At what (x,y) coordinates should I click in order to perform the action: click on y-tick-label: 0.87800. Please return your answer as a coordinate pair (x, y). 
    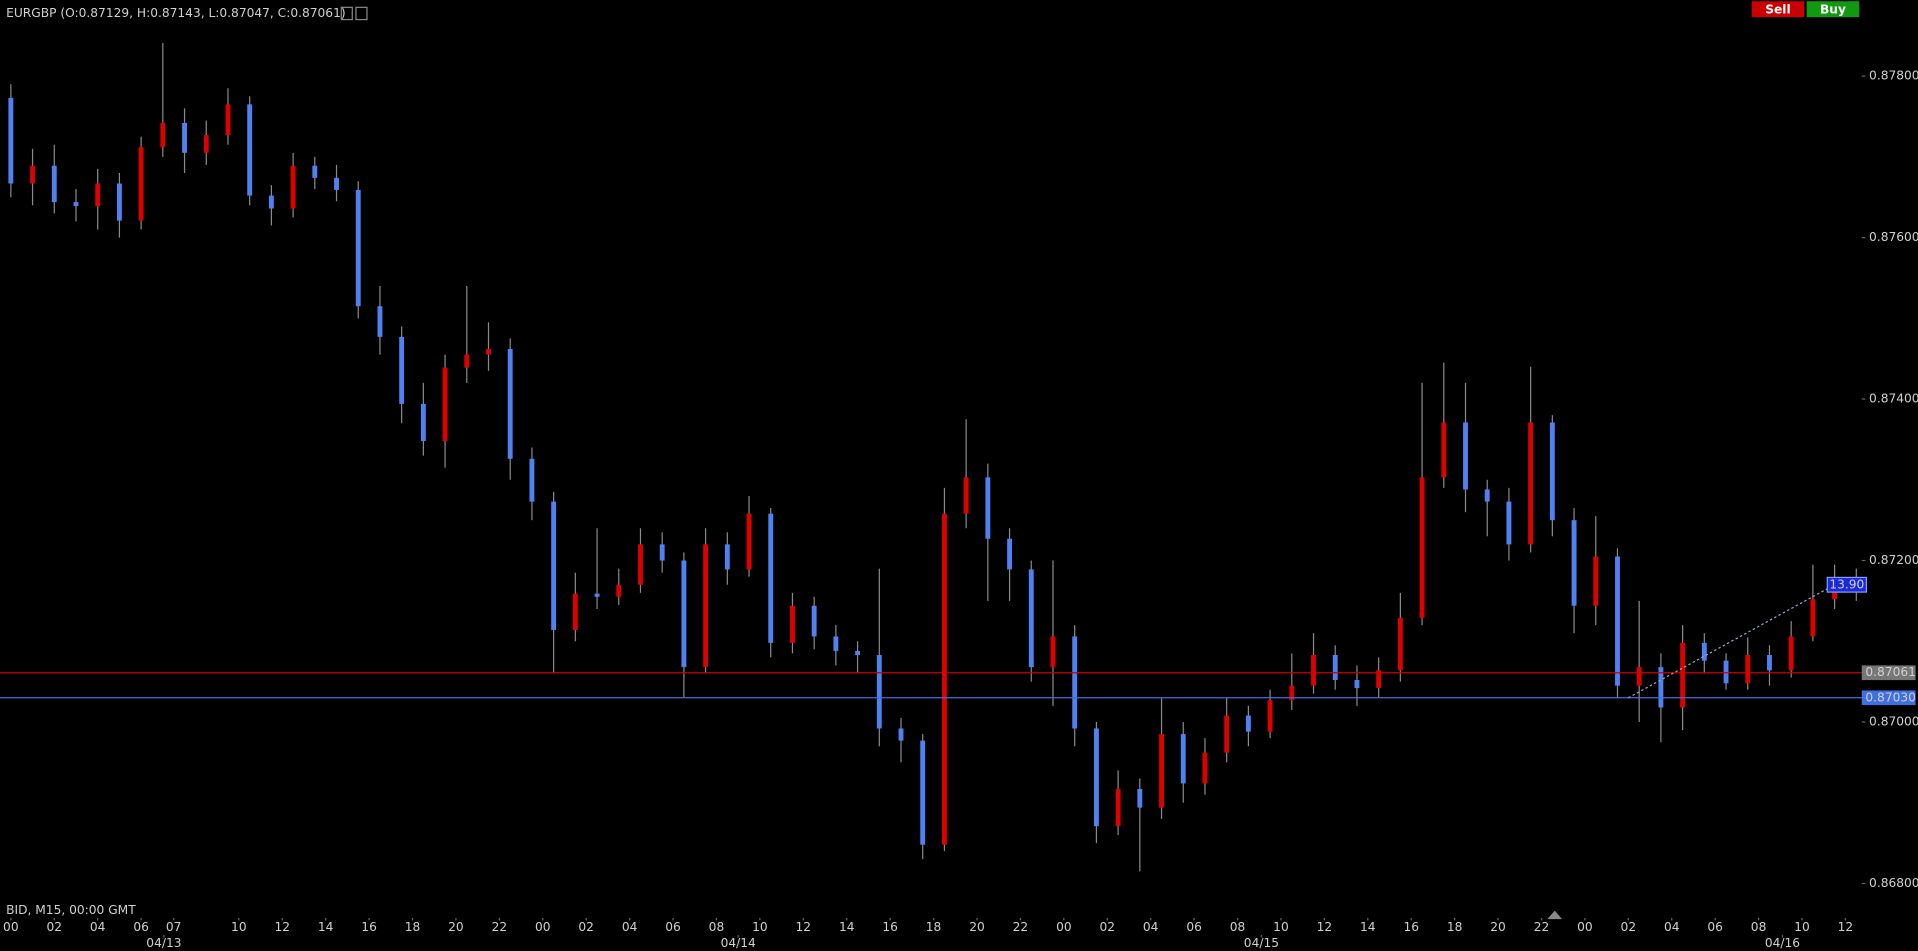
    Looking at the image, I should click on (1893, 76).